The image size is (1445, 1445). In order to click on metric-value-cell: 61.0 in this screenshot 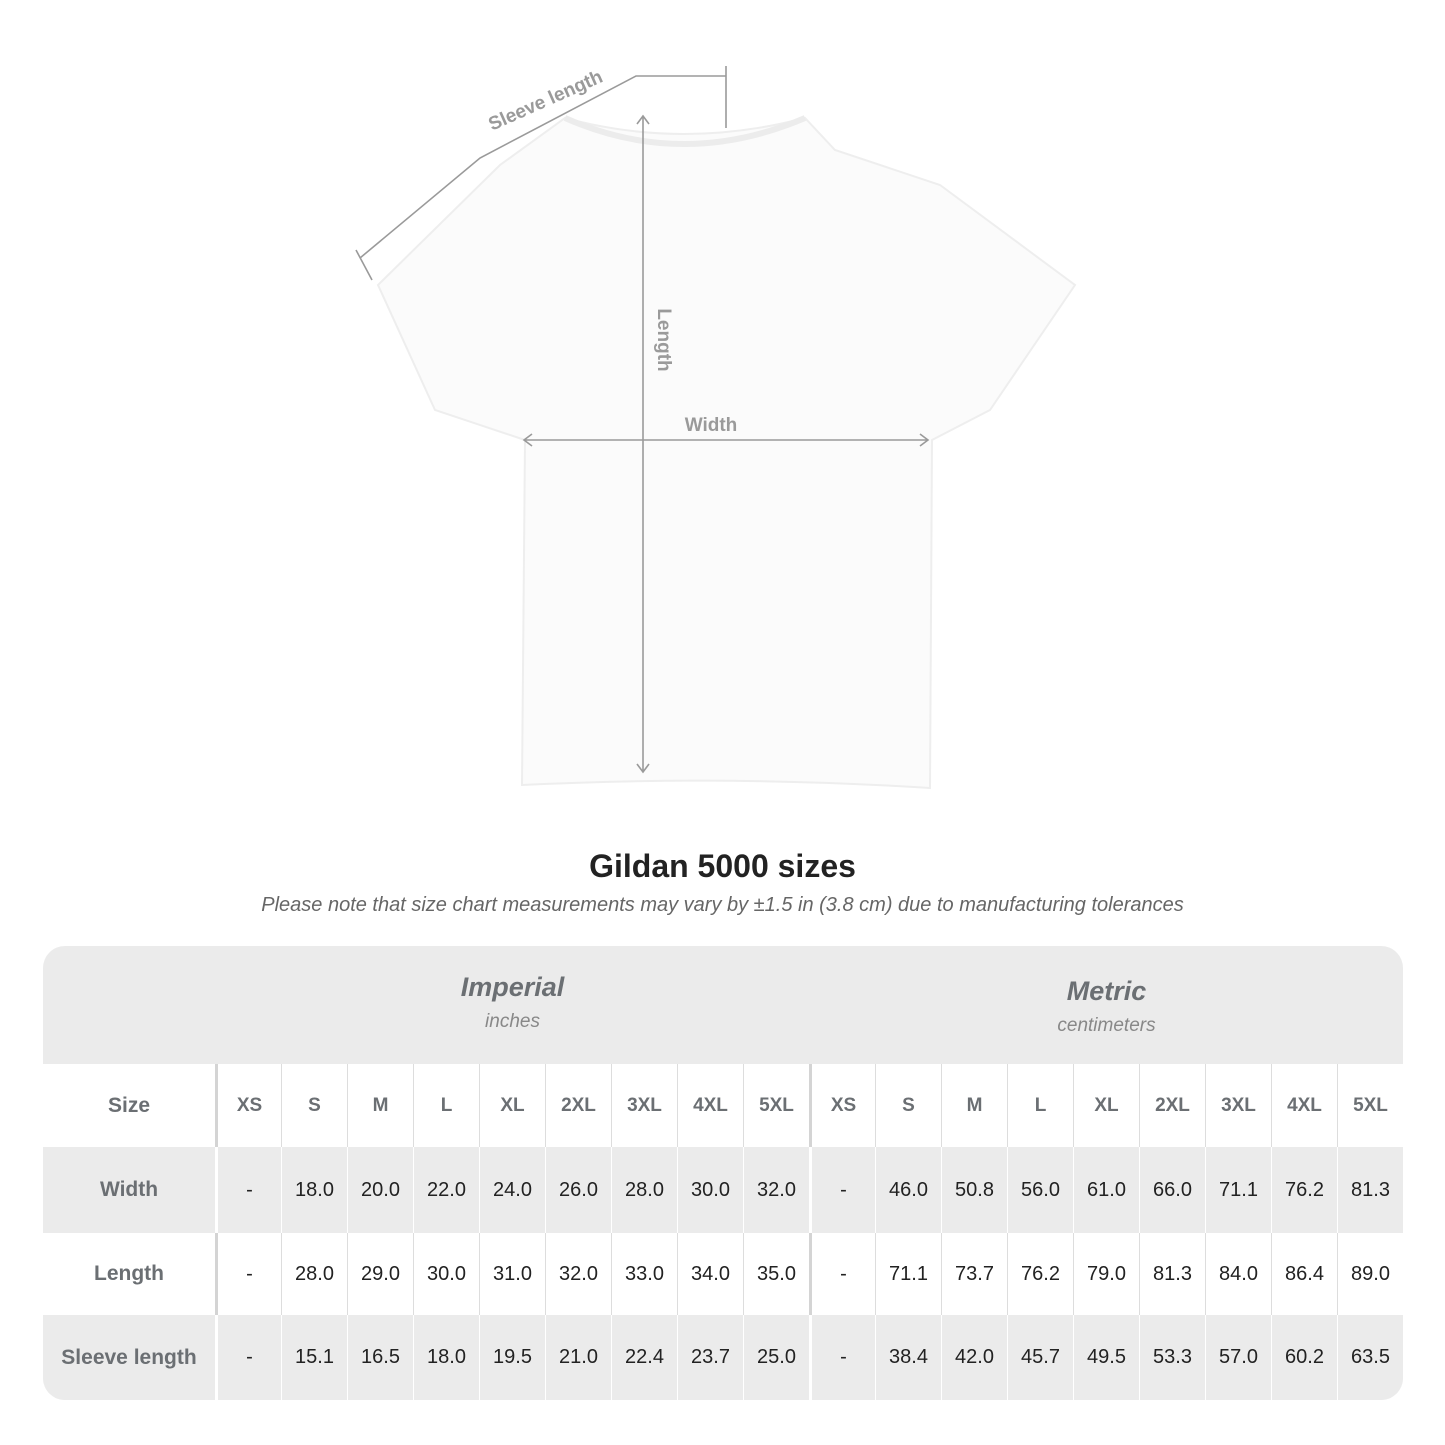, I will do `click(1106, 1190)`.